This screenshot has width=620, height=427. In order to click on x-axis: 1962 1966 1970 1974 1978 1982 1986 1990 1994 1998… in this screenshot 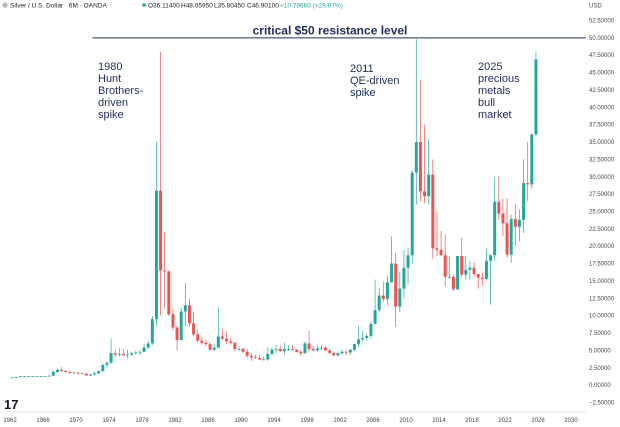, I will do `click(293, 417)`.